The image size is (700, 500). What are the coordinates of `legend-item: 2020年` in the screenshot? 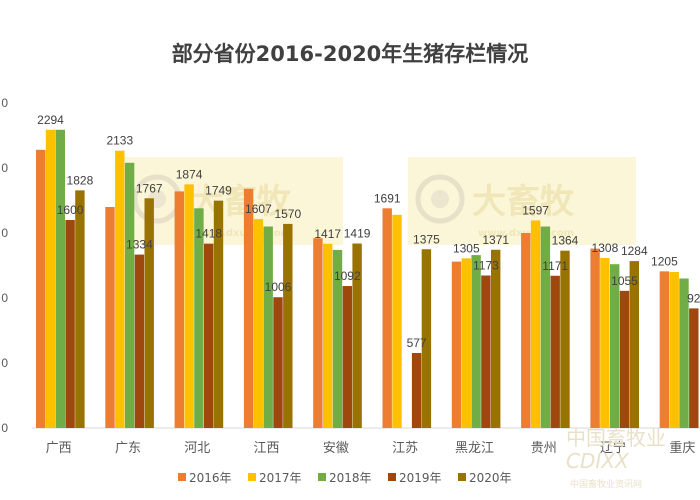 It's located at (485, 478).